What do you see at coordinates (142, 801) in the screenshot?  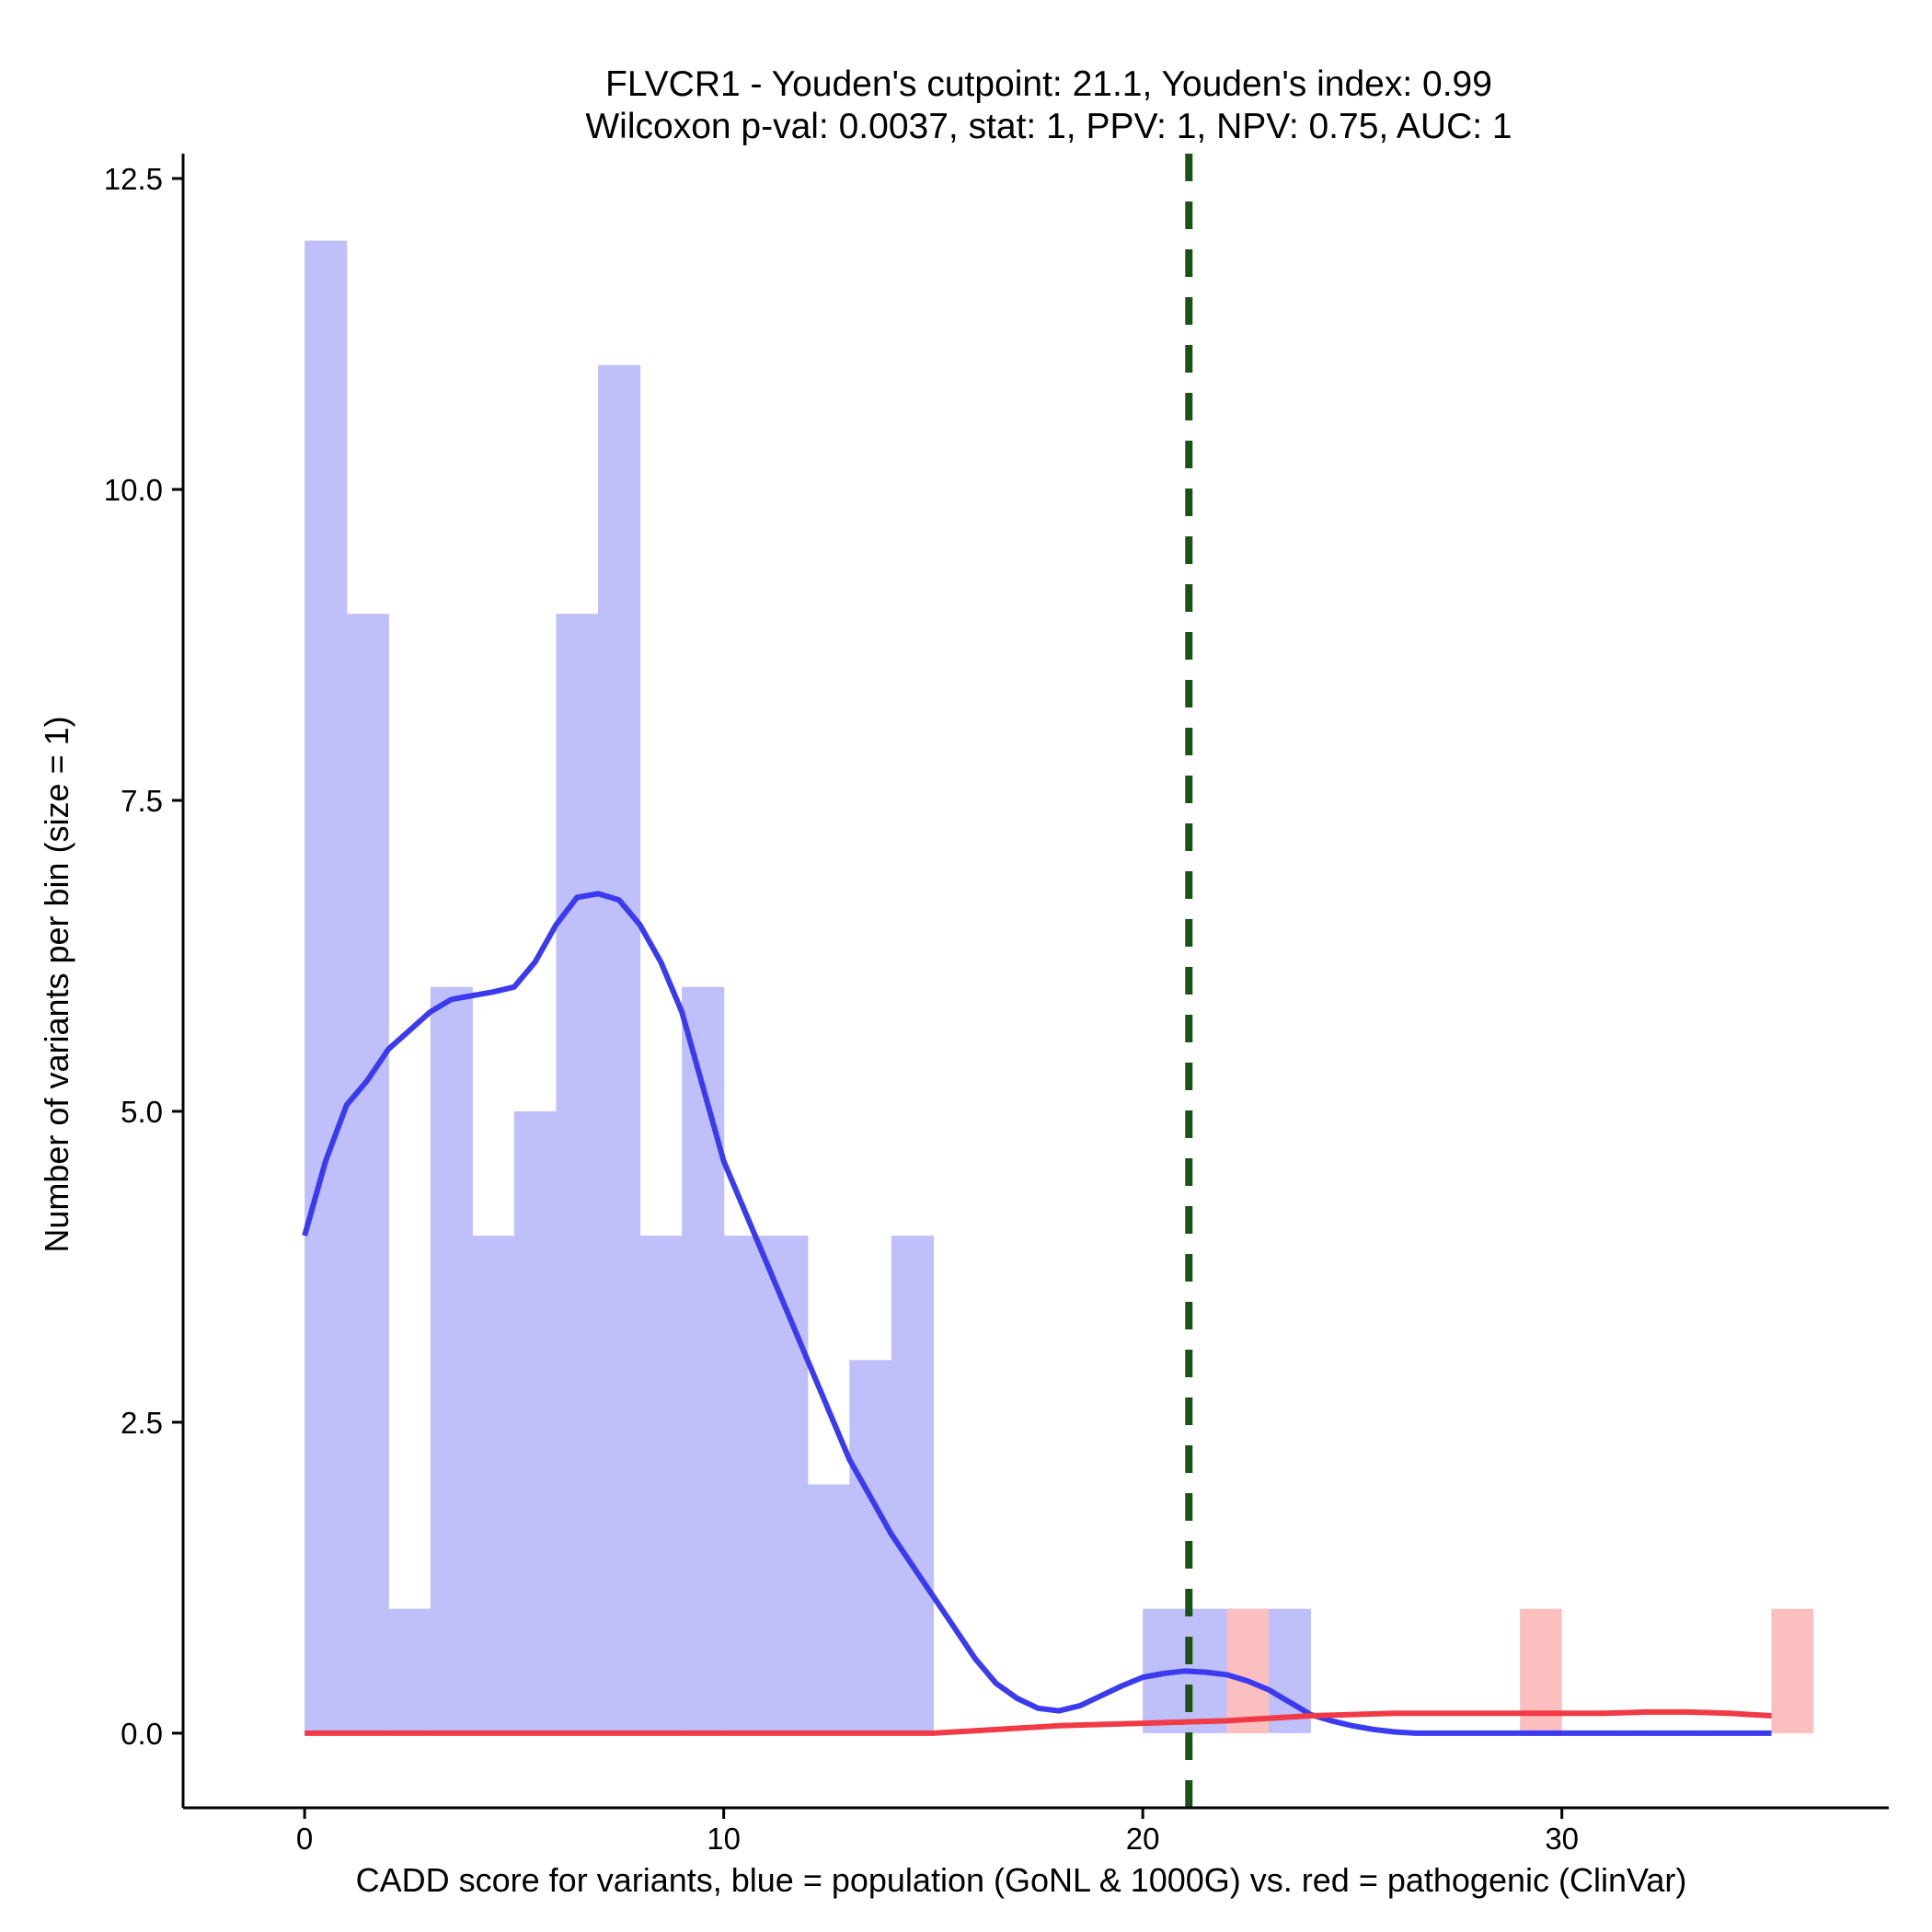 I see `y-tick-label: 7.5` at bounding box center [142, 801].